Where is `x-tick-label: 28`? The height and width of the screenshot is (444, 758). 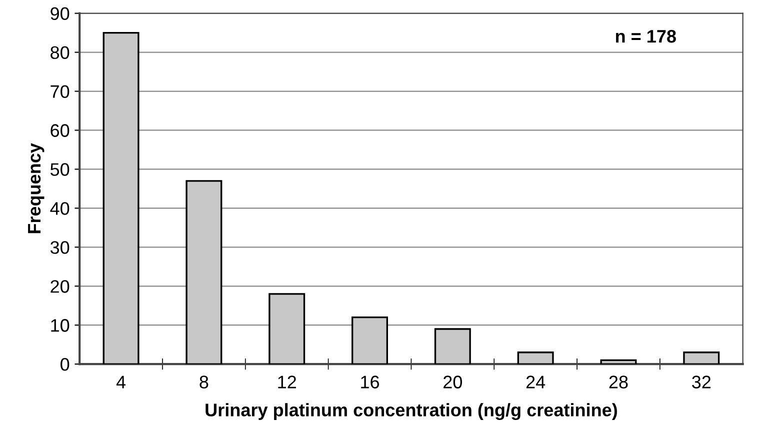
x-tick-label: 28 is located at coordinates (618, 382).